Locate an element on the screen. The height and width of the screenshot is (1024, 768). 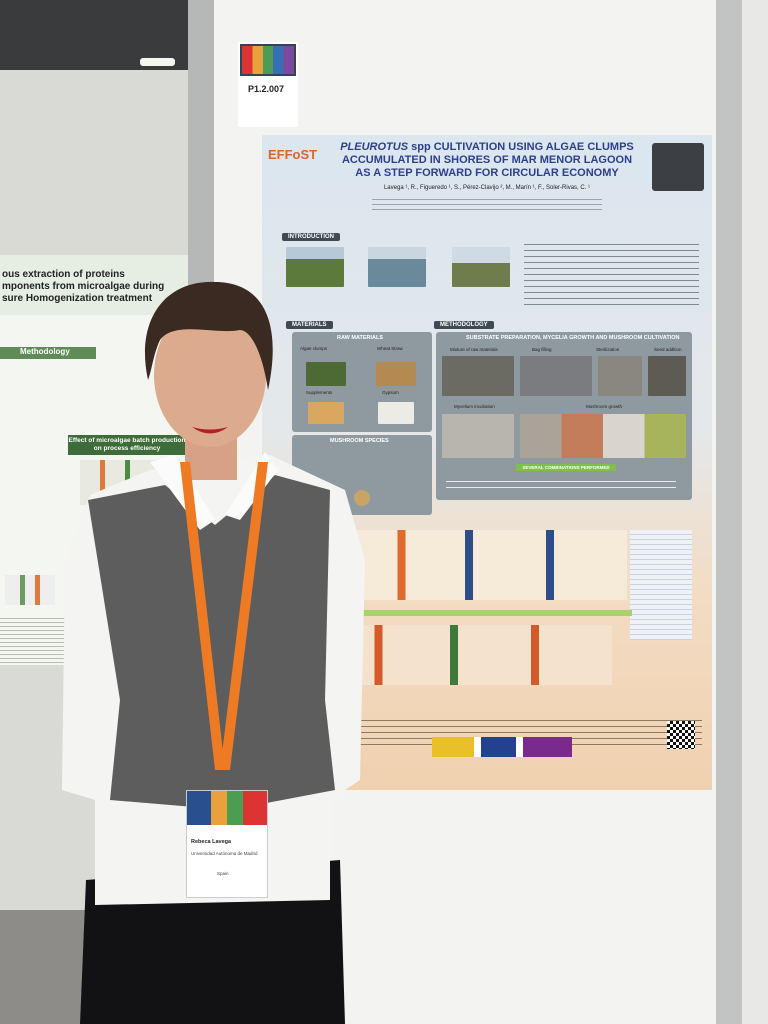
ceiling-light is located at coordinates (157, 62).